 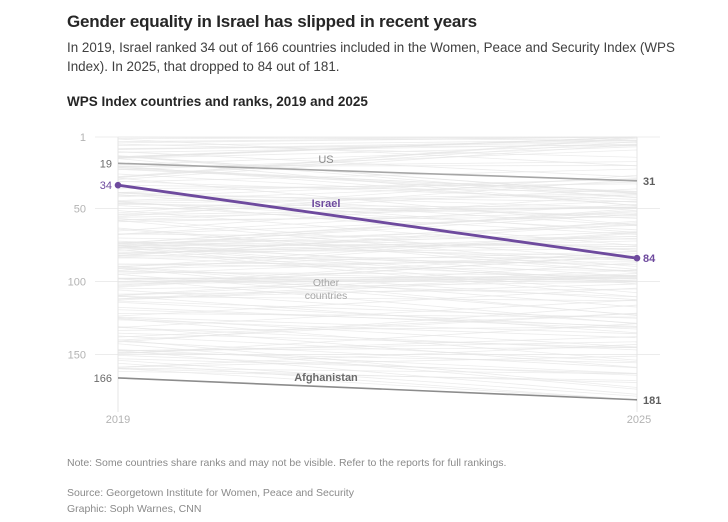 I want to click on end-value-label: 84, so click(x=649, y=259).